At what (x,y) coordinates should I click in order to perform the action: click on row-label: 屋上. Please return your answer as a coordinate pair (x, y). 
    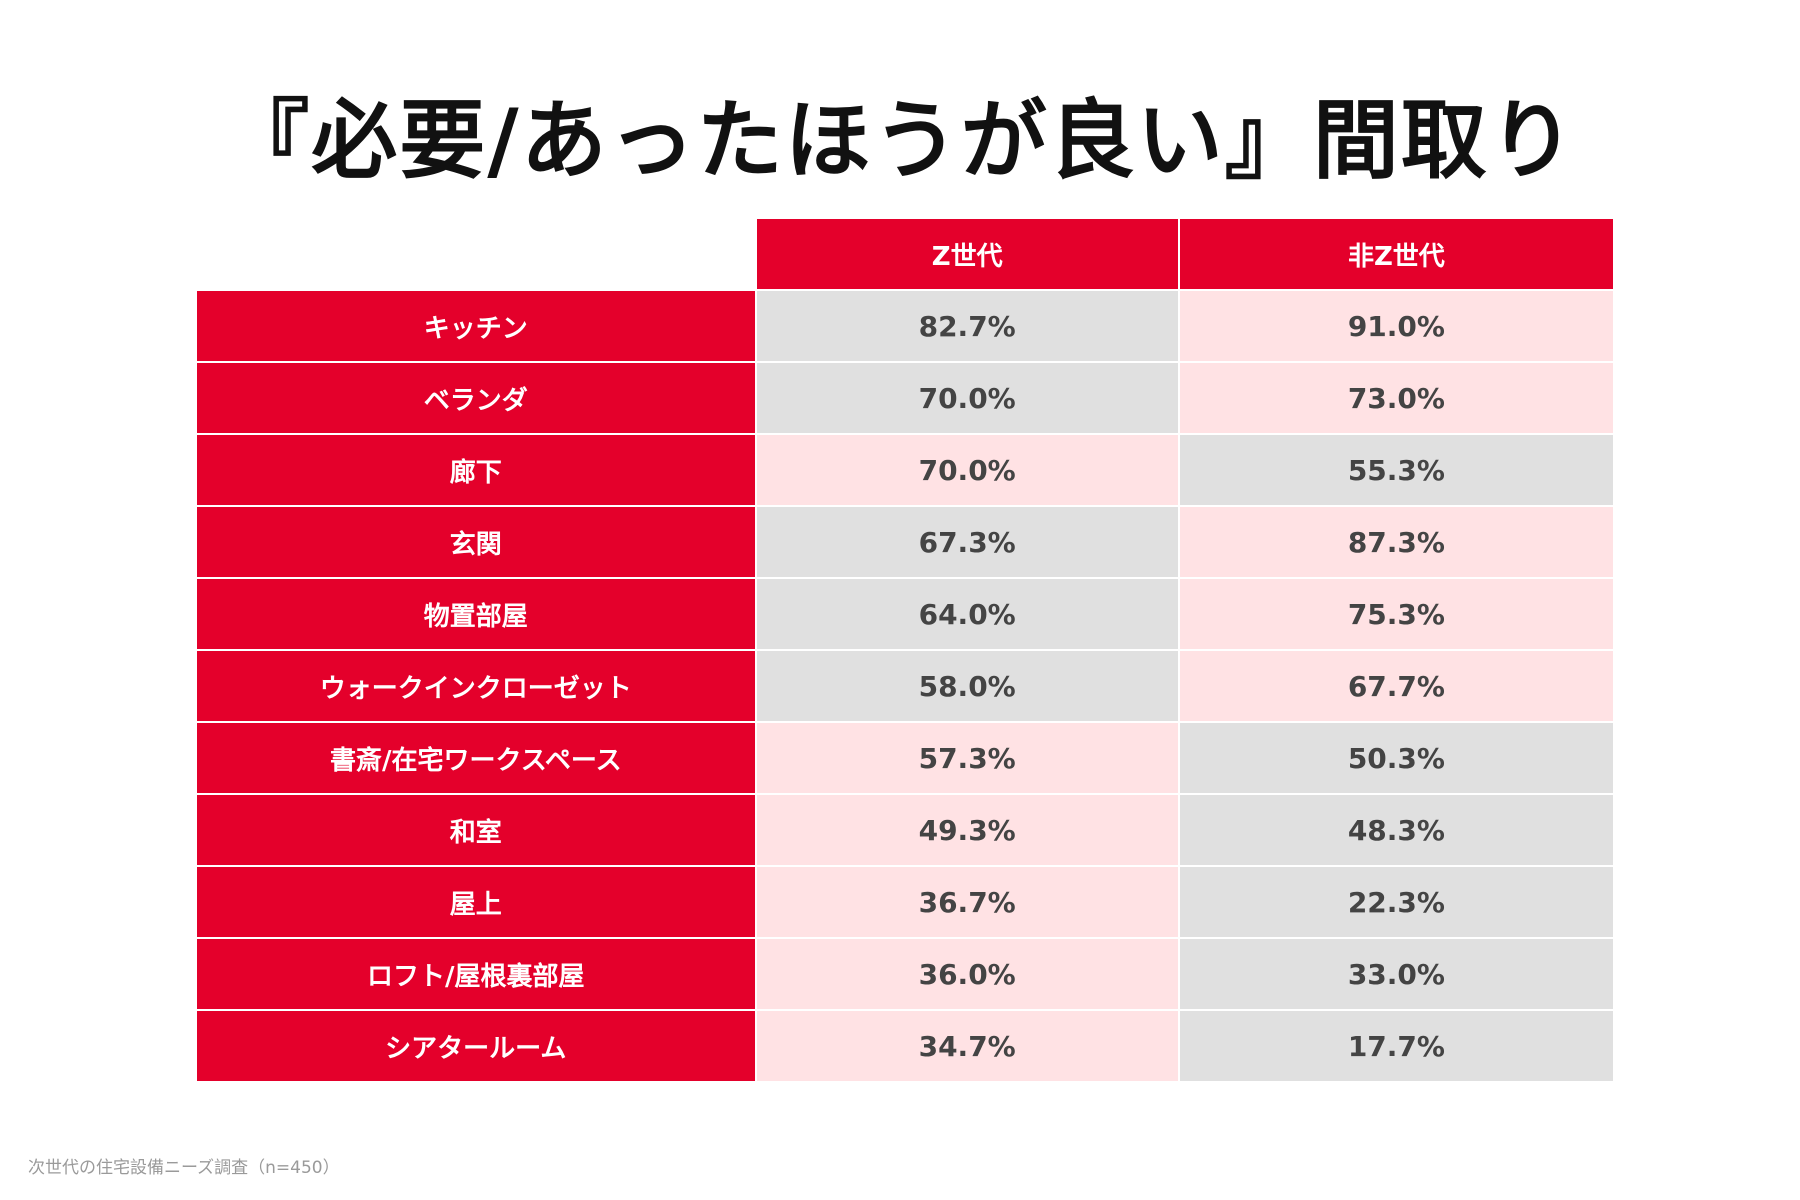
    Looking at the image, I should click on (476, 902).